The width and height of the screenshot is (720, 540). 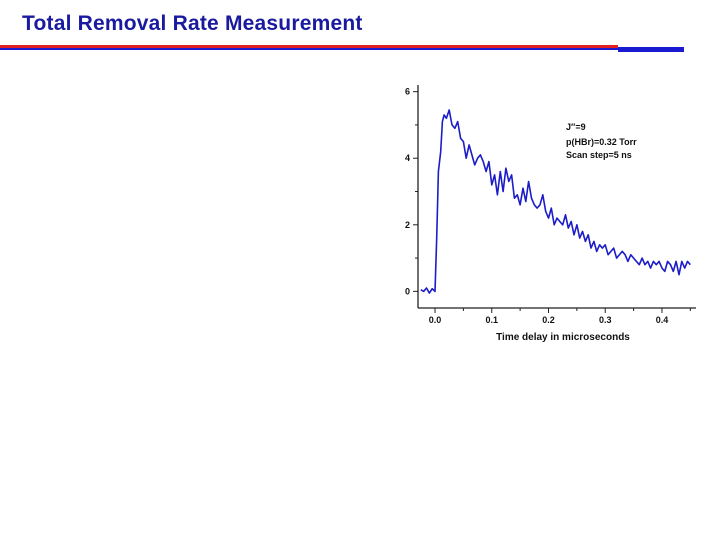 What do you see at coordinates (309, 46) in the screenshot?
I see `title-rule-red` at bounding box center [309, 46].